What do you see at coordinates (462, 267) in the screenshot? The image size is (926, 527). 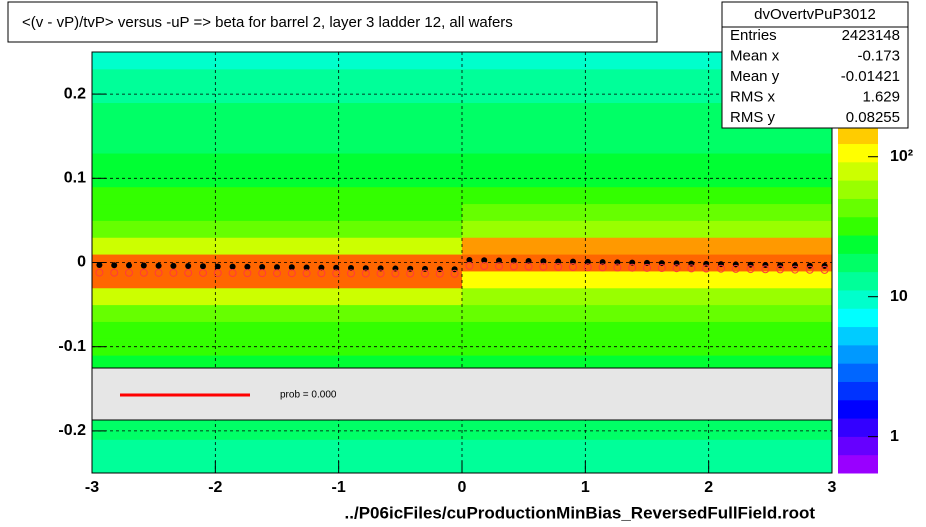 I see `profile` at bounding box center [462, 267].